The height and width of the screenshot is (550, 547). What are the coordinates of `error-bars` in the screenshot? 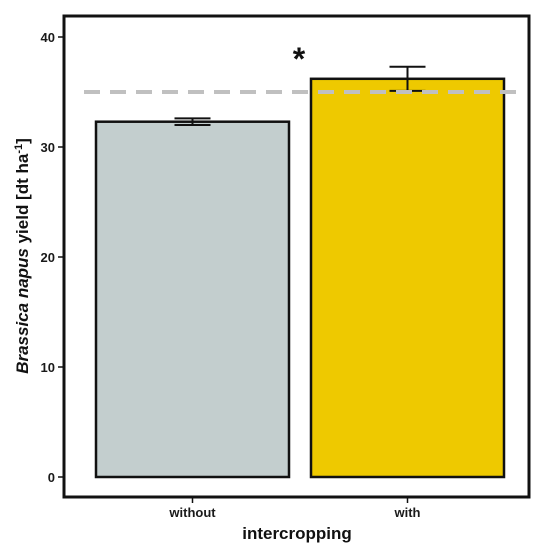 It's located at (300, 95).